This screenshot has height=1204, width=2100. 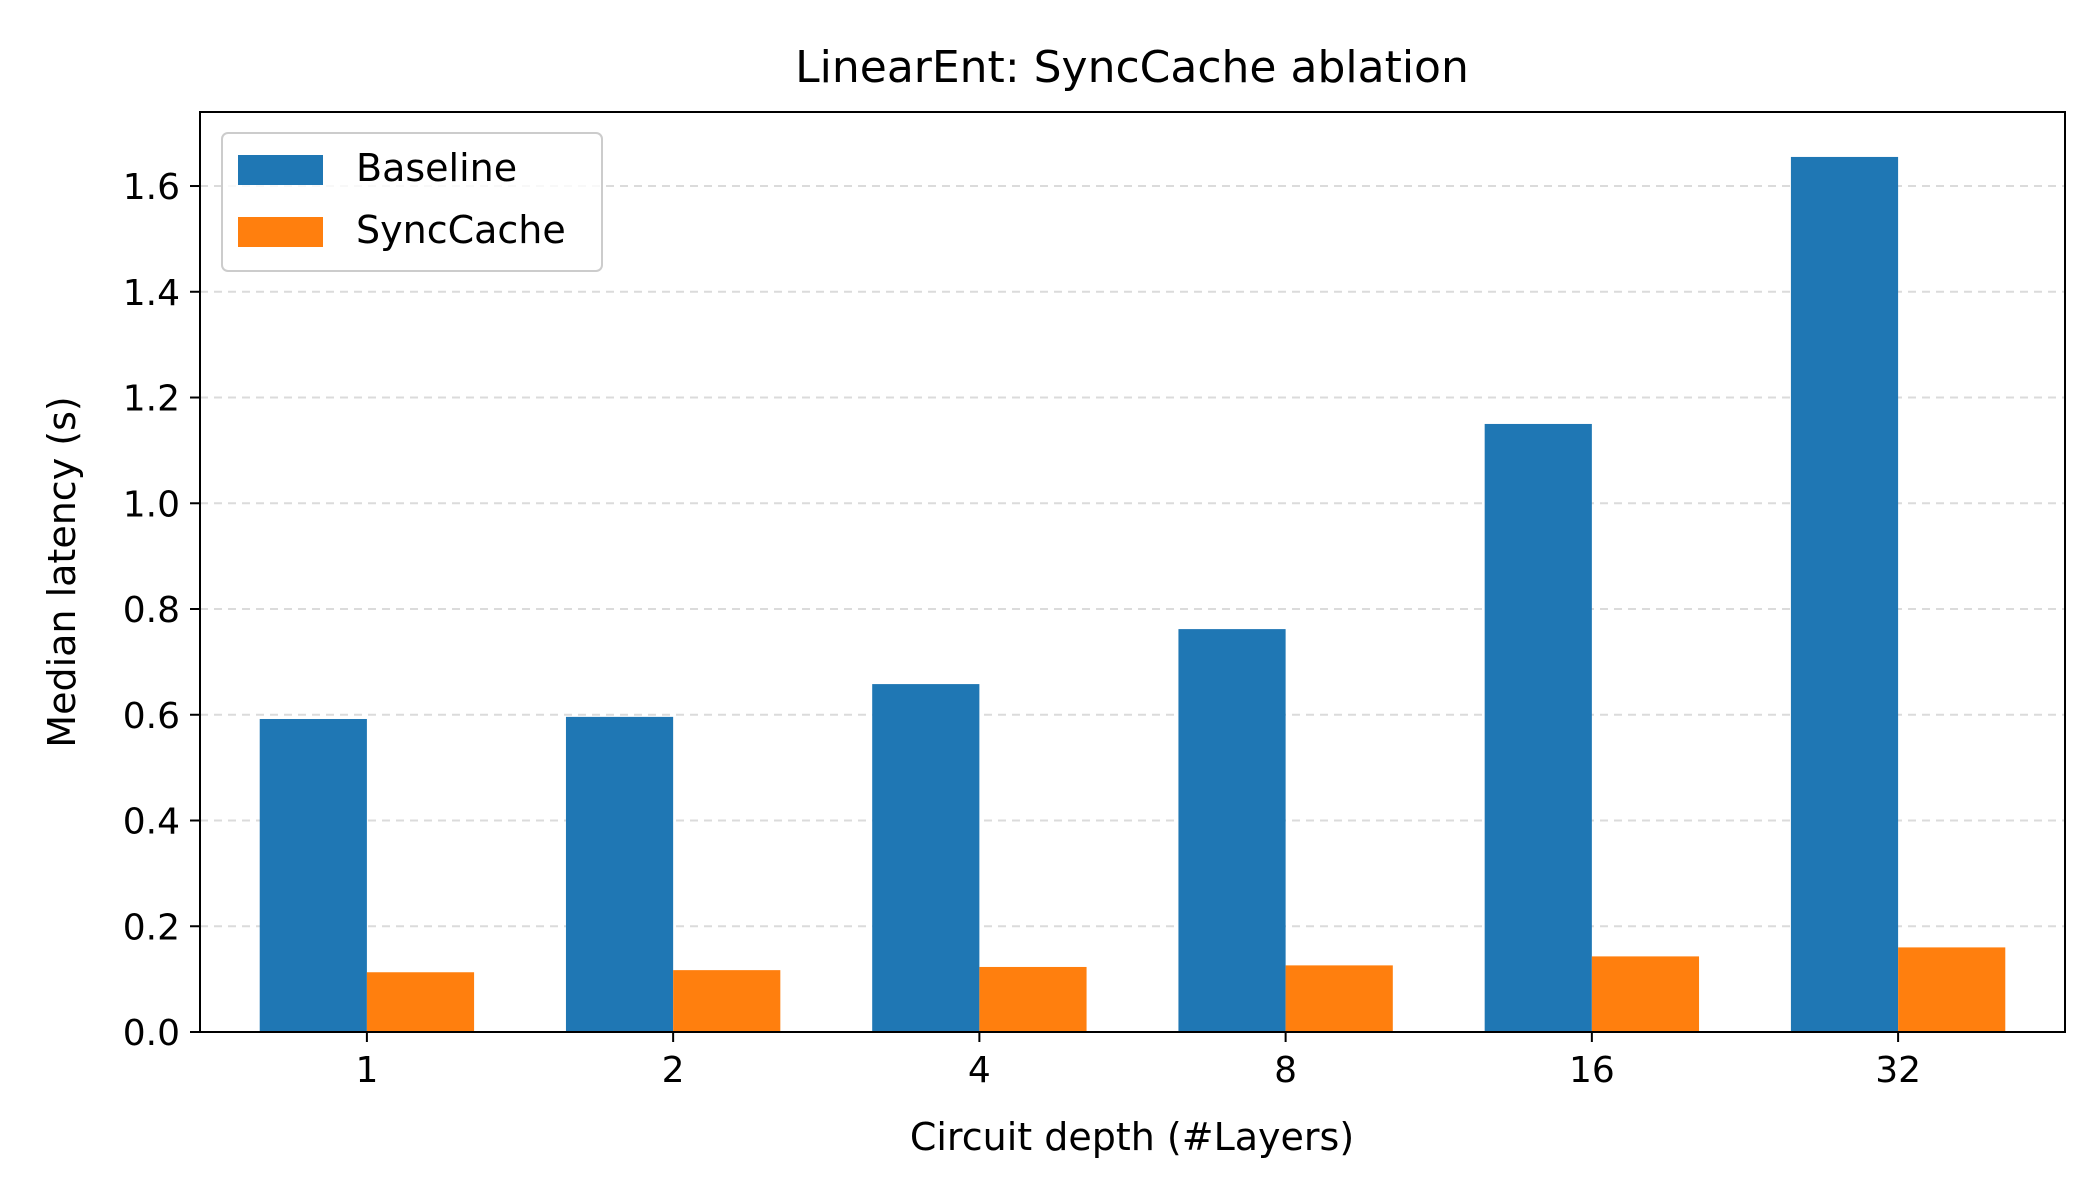 What do you see at coordinates (1132, 67) in the screenshot?
I see `chart-title: LinearEnt: SyncCache ablation` at bounding box center [1132, 67].